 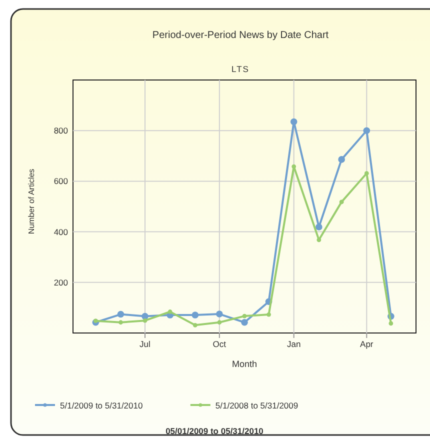 I want to click on y-tick-label: 200, so click(x=61, y=282).